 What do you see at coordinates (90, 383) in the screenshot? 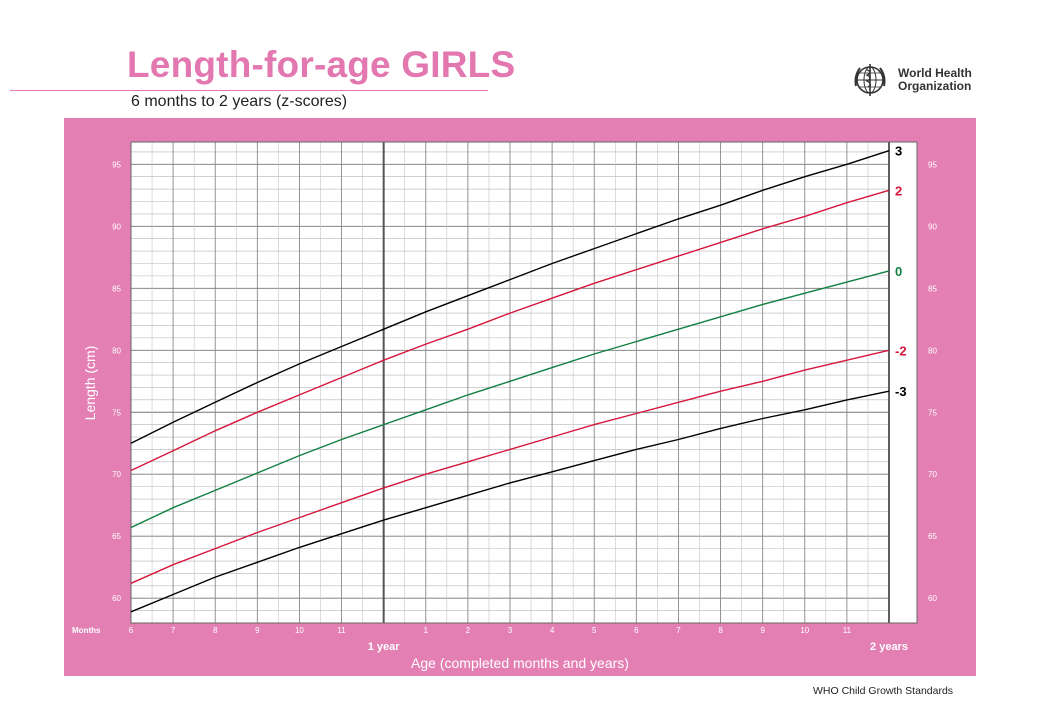
I see `y-axis-title: Length (cm)` at bounding box center [90, 383].